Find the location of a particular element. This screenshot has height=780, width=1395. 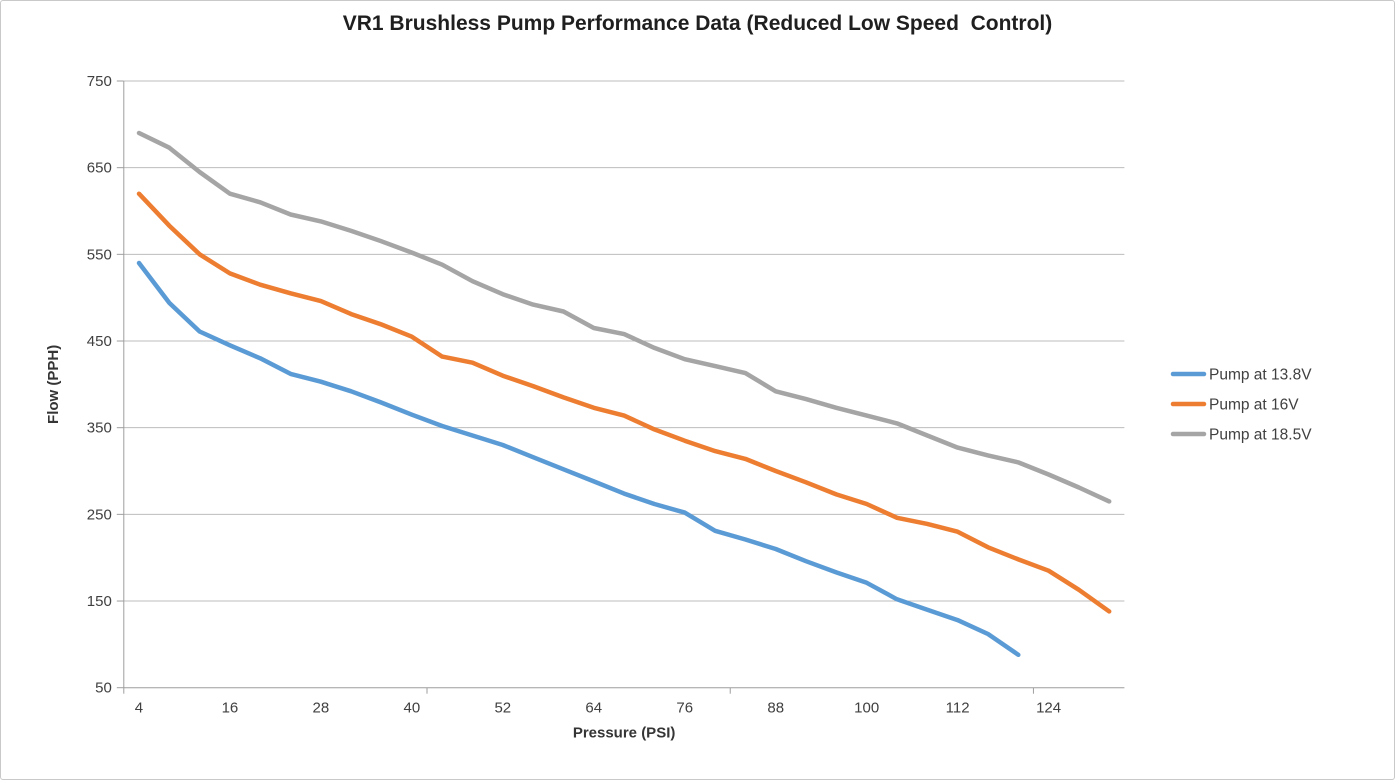

x-tick-label-76: 76 is located at coordinates (684, 708).